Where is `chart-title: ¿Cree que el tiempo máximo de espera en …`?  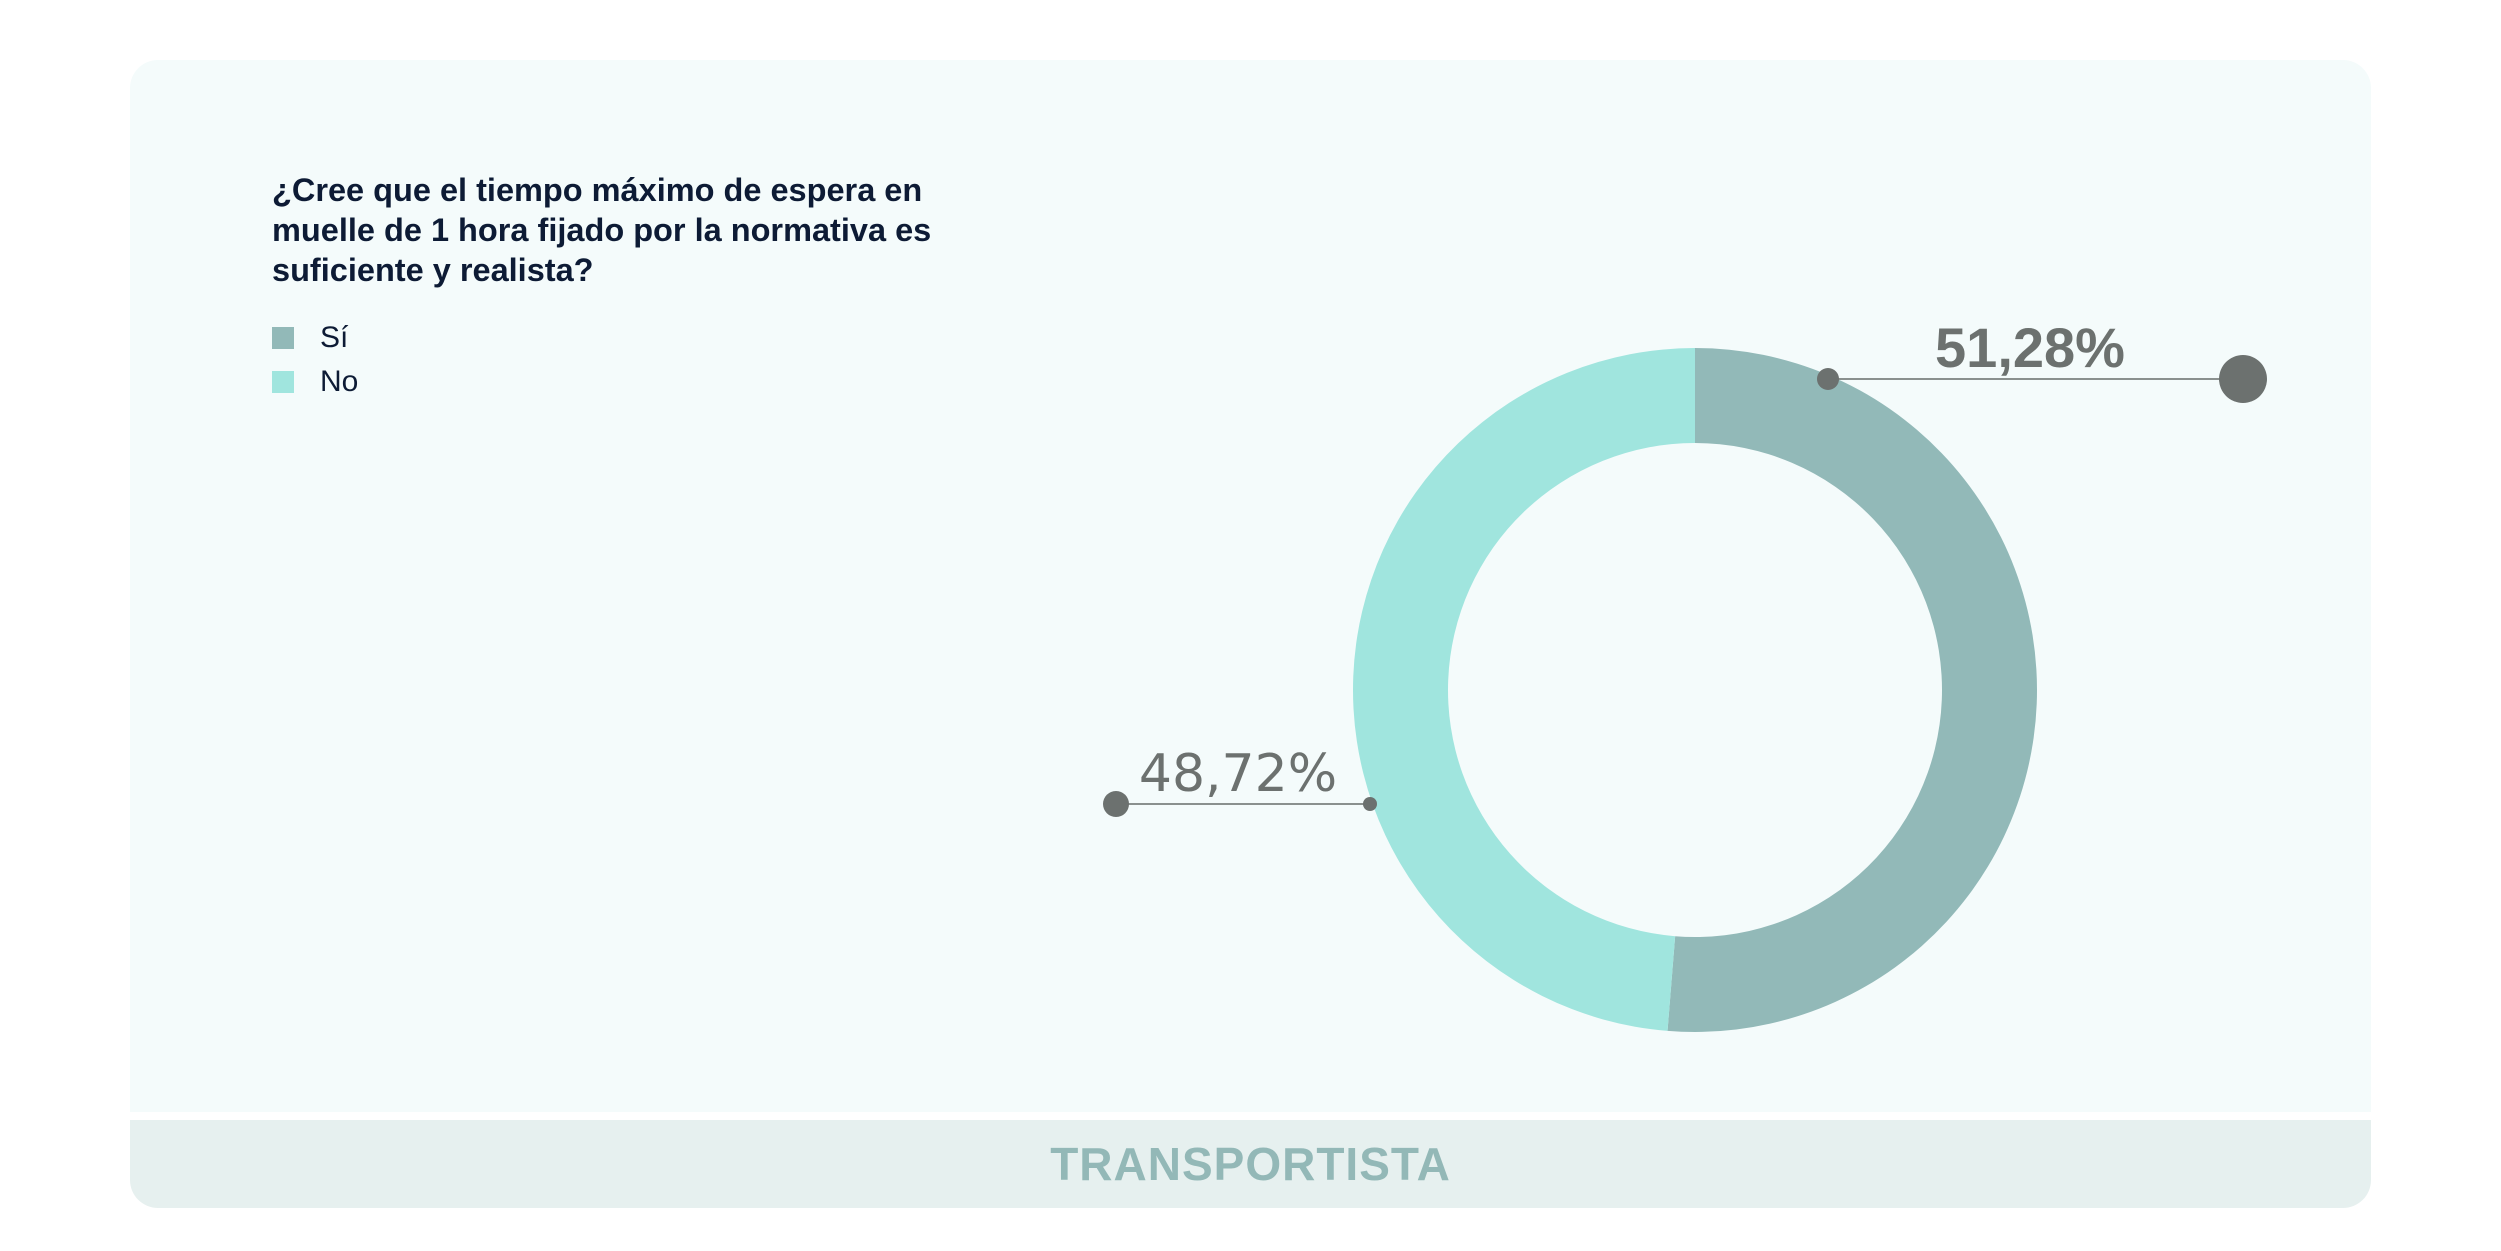 chart-title: ¿Cree que el tiempo máximo de espera en … is located at coordinates (652, 230).